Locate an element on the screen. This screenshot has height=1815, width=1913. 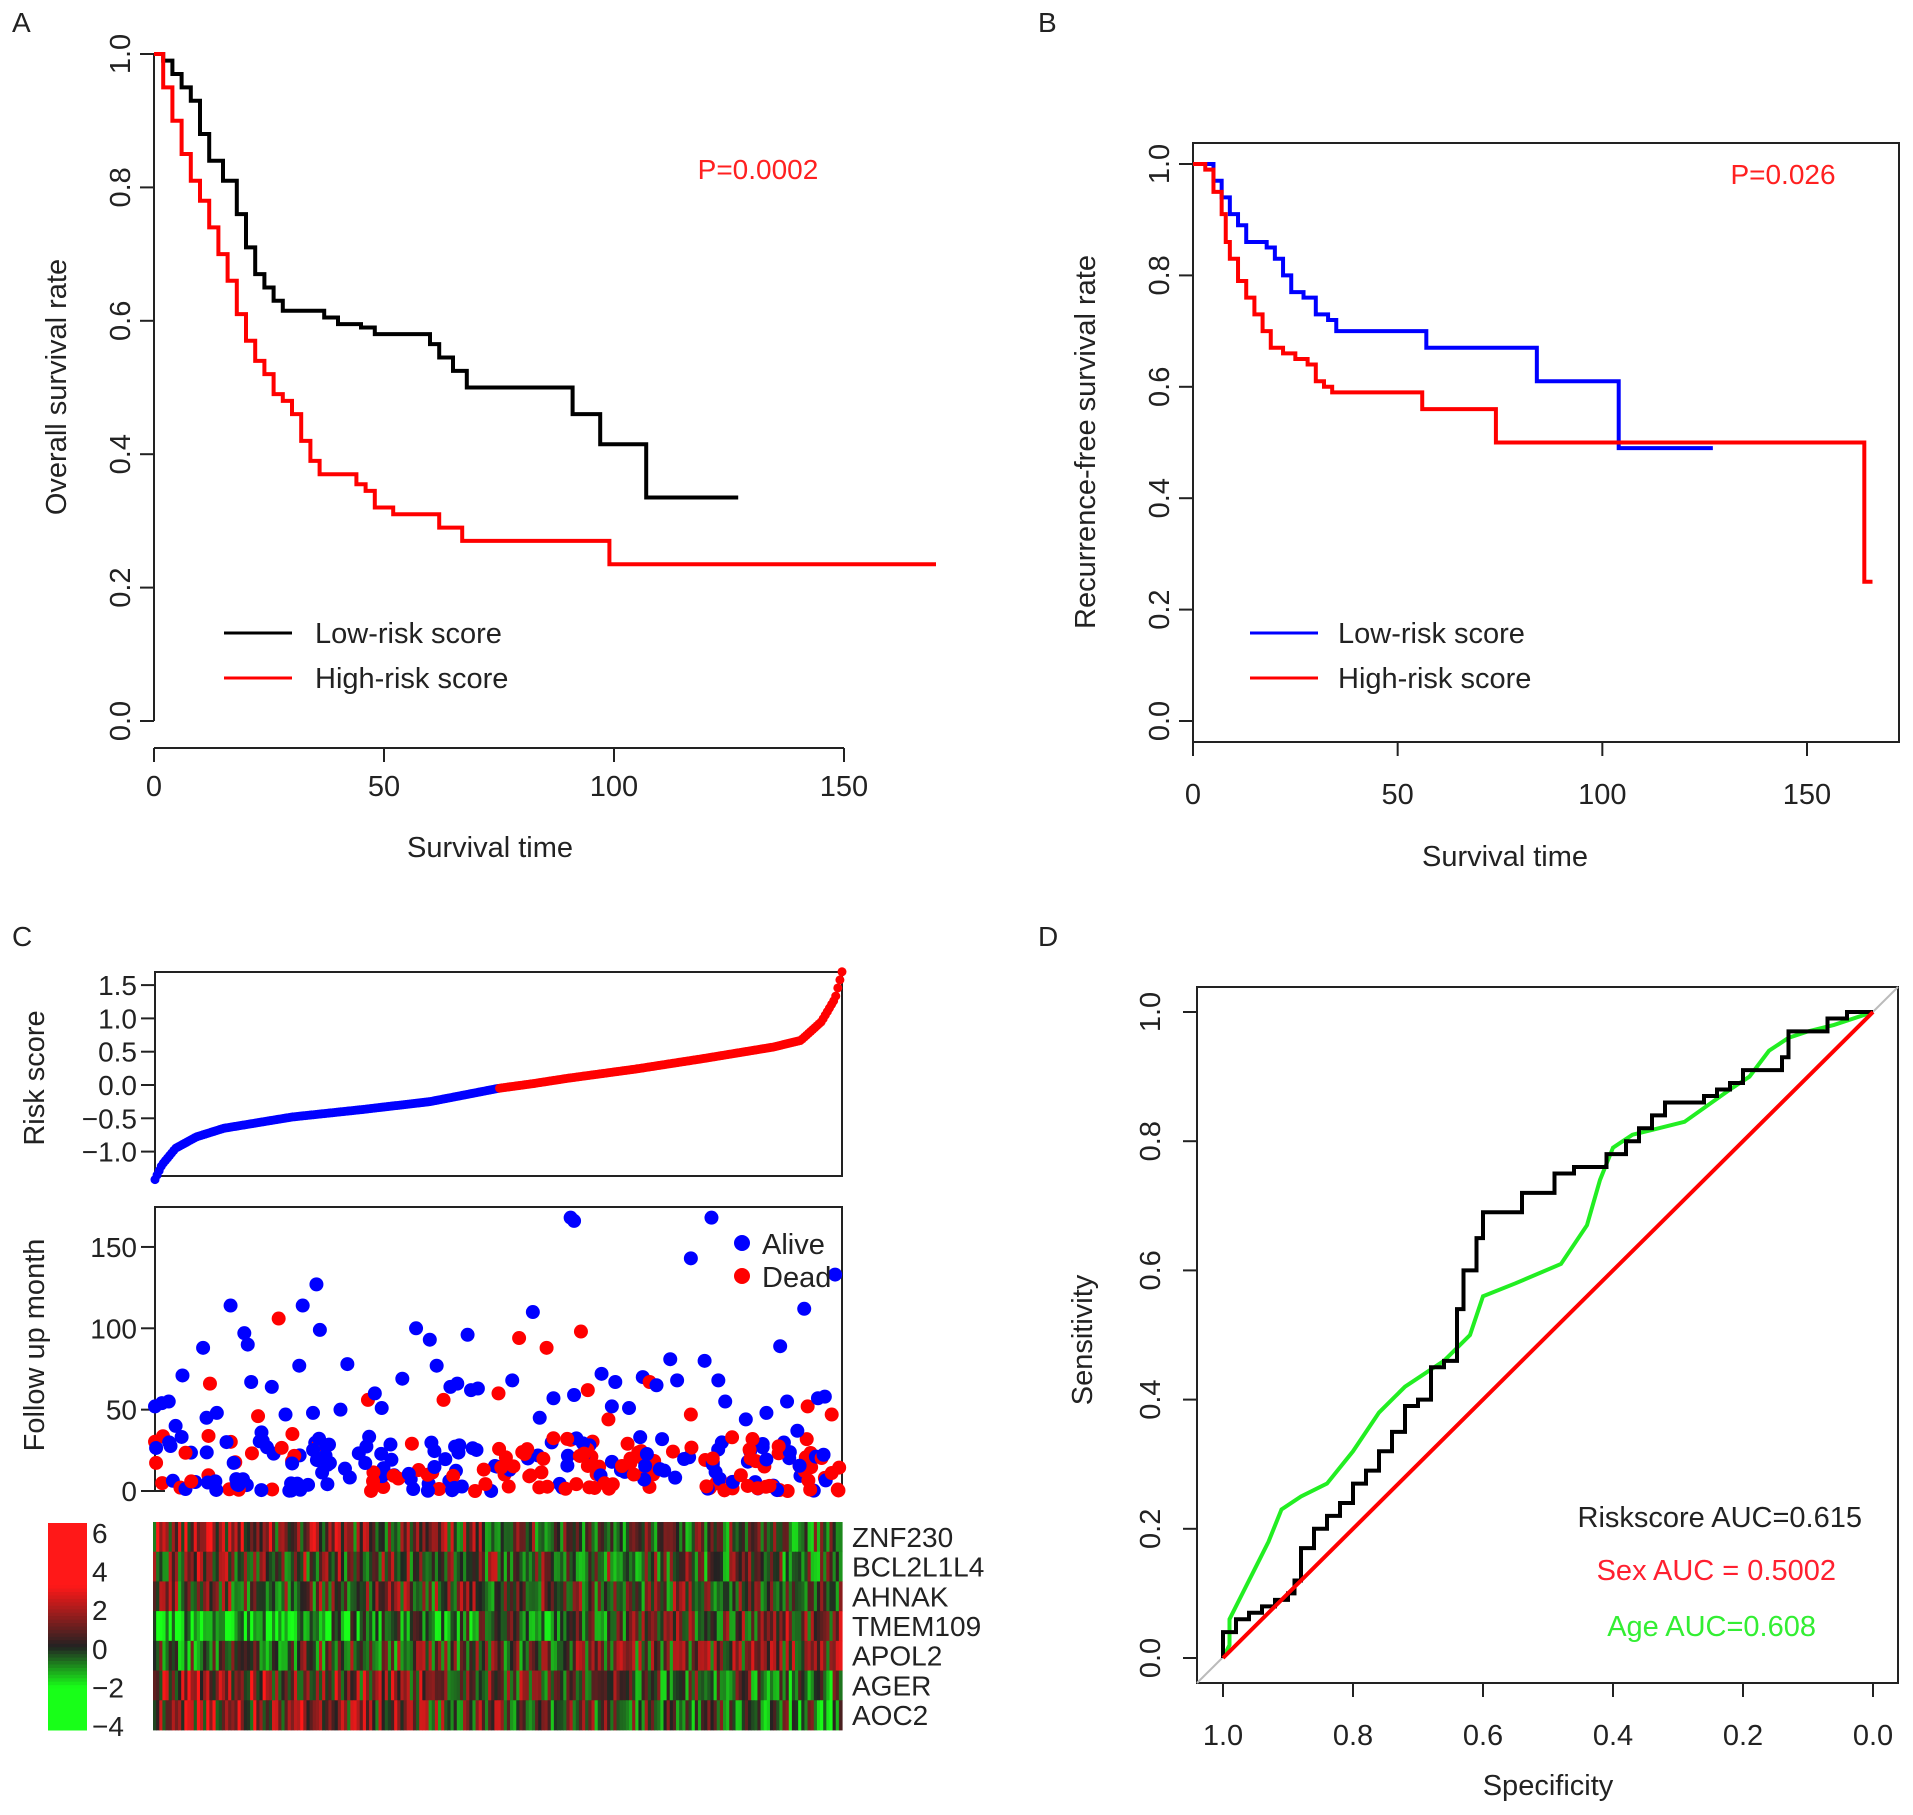
panel-d-xtick-label: 1.0 is located at coordinates (1223, 1736).